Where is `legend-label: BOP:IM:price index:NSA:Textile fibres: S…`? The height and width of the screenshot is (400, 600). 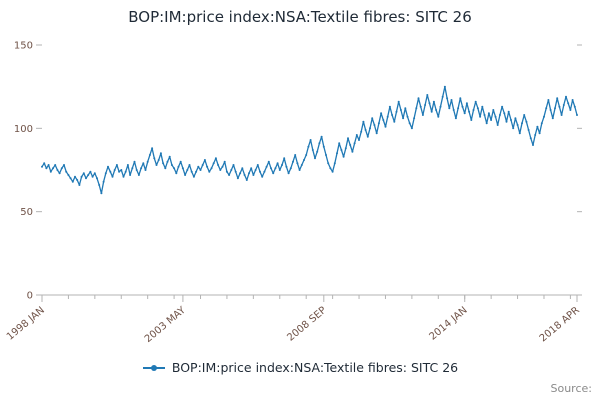
legend-label: BOP:IM:price index:NSA:Textile fibres: S… is located at coordinates (315, 367).